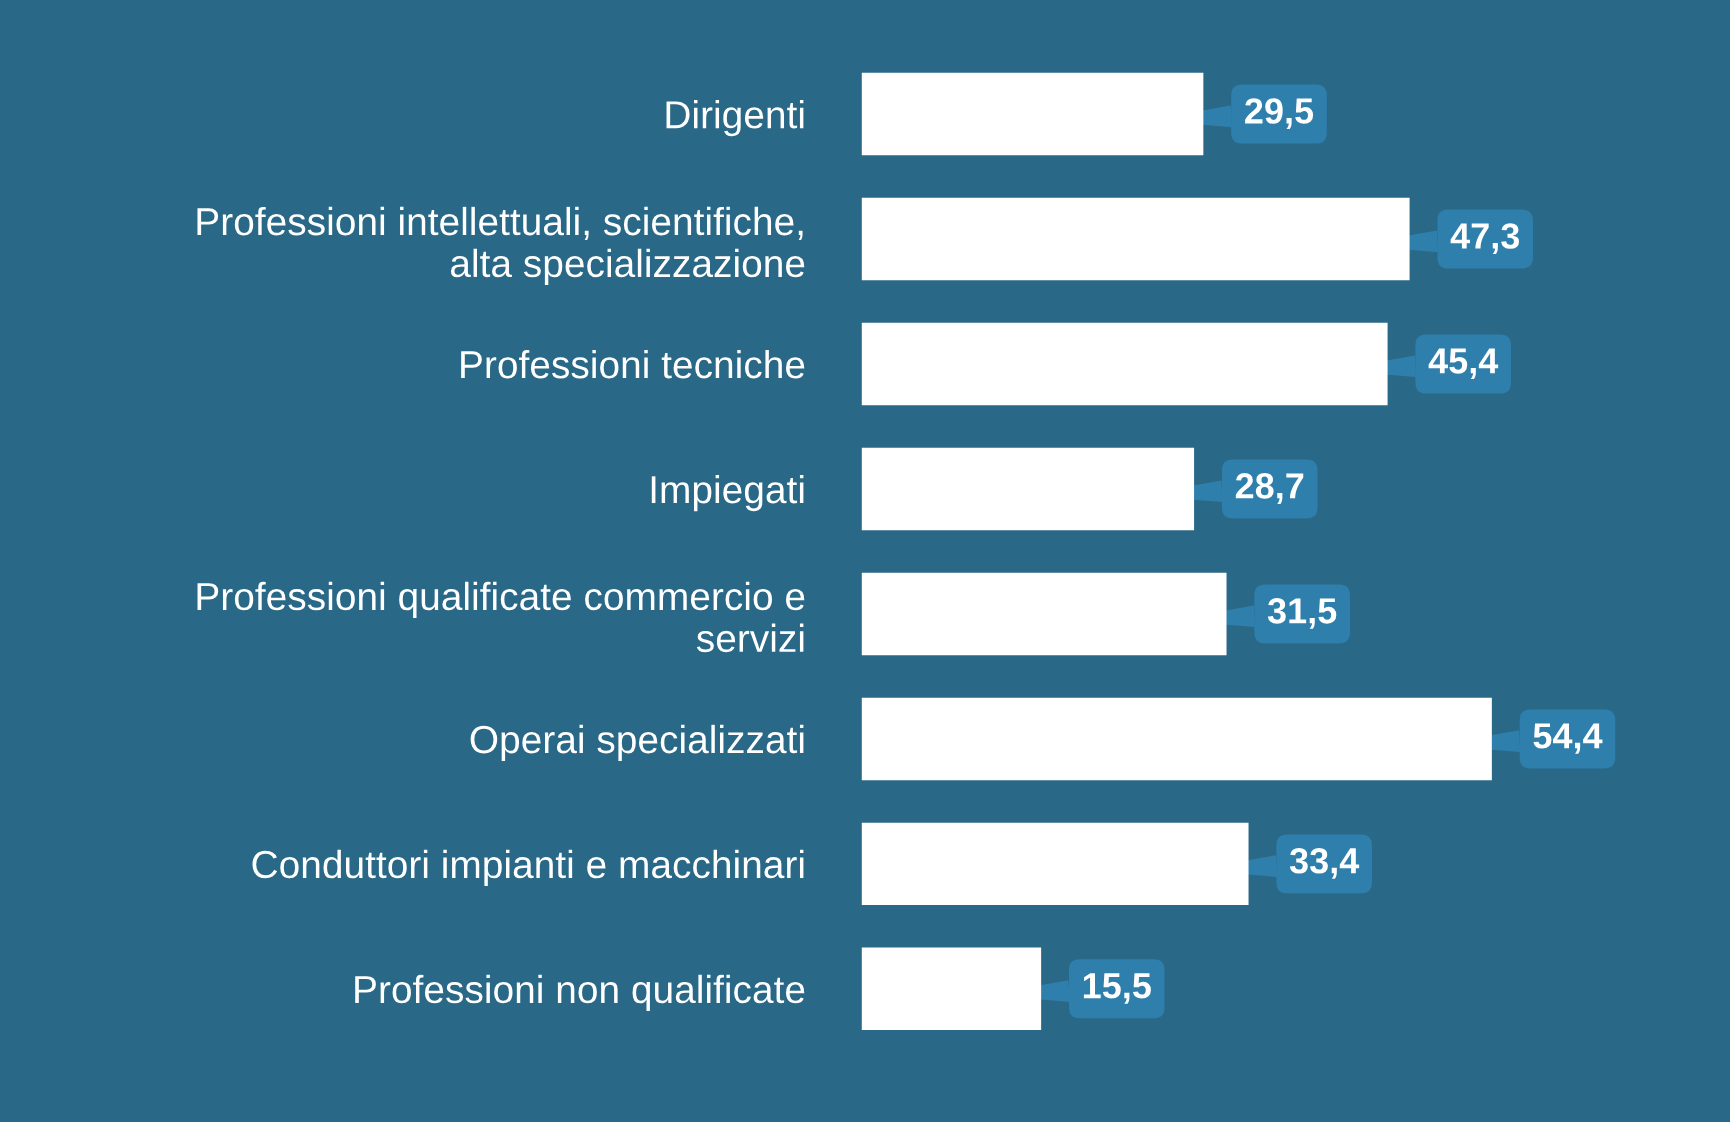 This screenshot has height=1122, width=1730. I want to click on y-tick-label: Operai specializzati, so click(637, 743).